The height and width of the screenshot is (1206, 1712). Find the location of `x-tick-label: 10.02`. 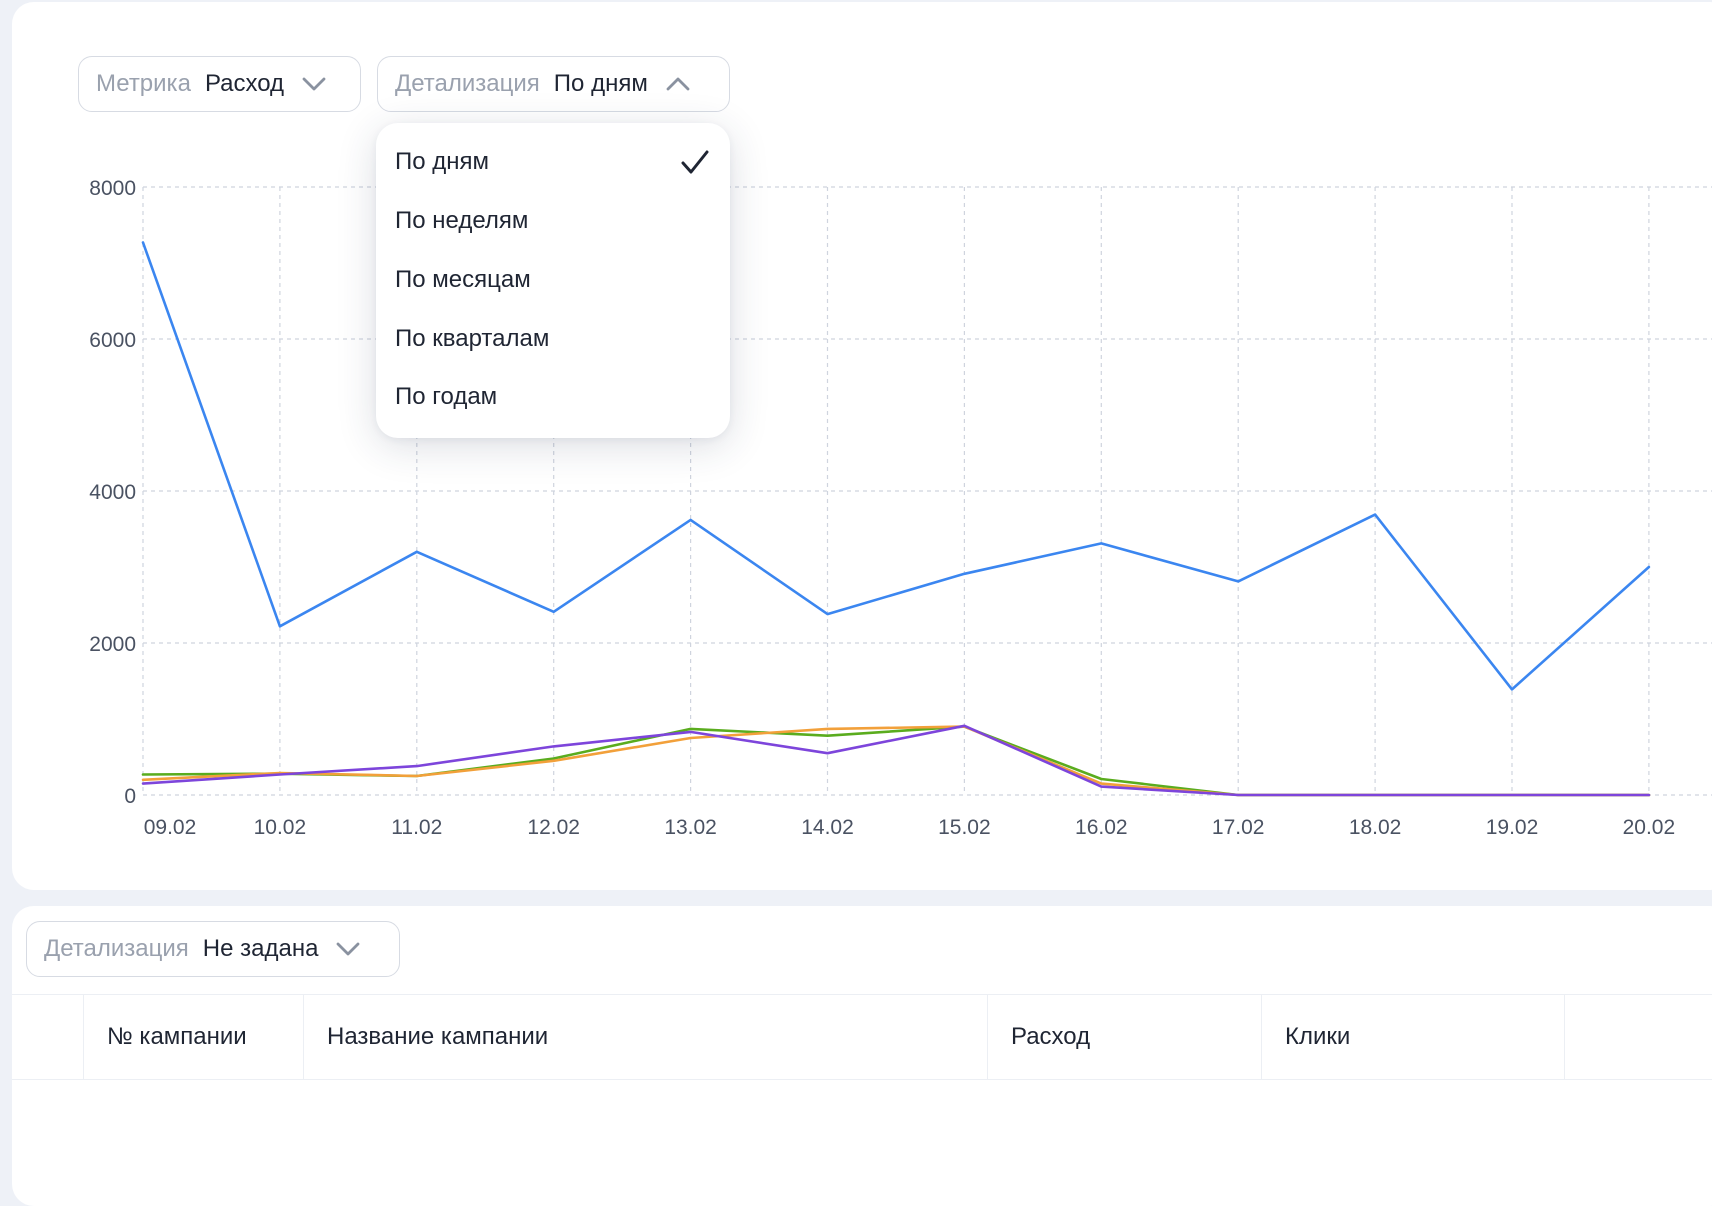

x-tick-label: 10.02 is located at coordinates (280, 827).